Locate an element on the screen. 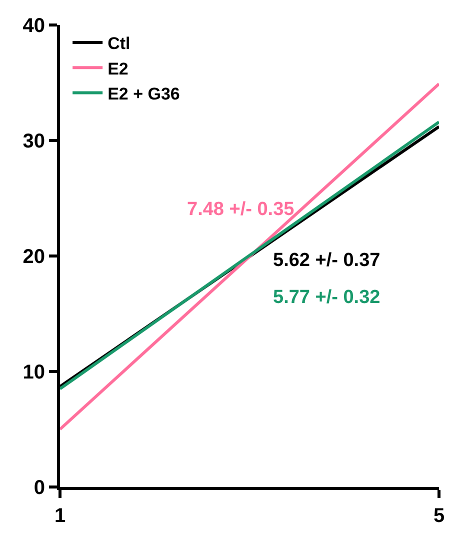  annotation: 5.77 +/- 0.32 is located at coordinates (326, 297).